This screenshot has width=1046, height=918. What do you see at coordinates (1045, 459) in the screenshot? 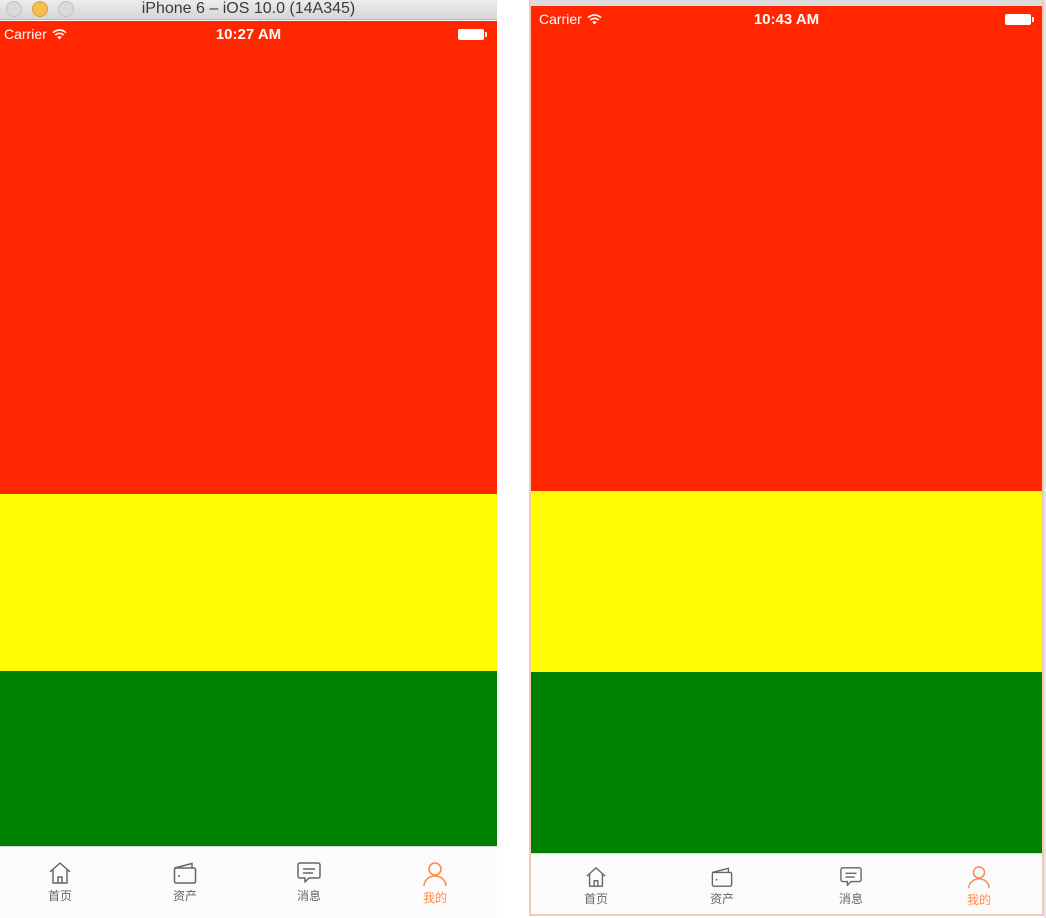
I see `window-edge` at bounding box center [1045, 459].